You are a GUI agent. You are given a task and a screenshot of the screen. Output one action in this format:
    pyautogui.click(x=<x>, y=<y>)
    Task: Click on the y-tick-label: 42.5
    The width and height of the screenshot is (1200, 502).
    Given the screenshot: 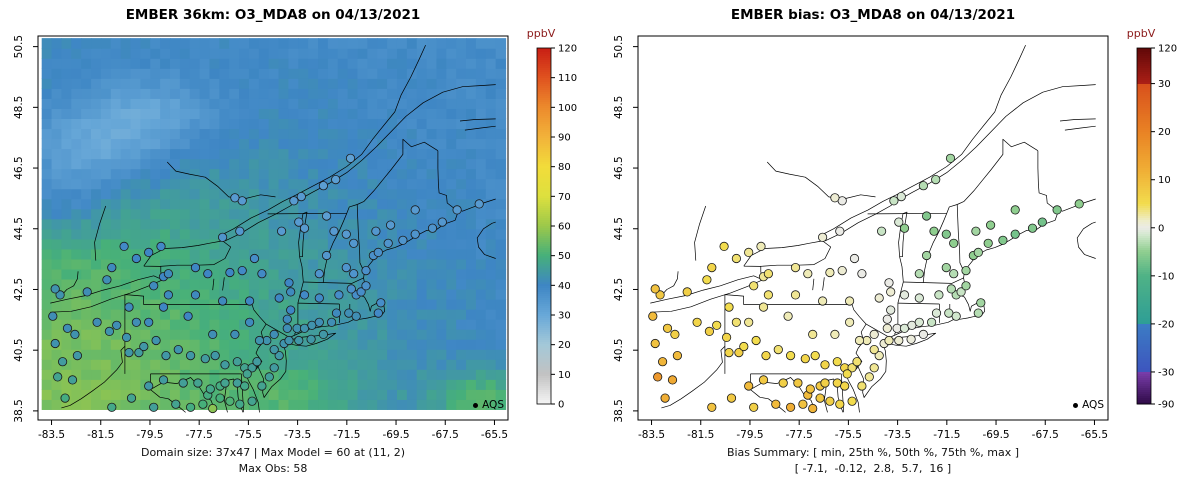 What is the action you would take?
    pyautogui.click(x=619, y=289)
    